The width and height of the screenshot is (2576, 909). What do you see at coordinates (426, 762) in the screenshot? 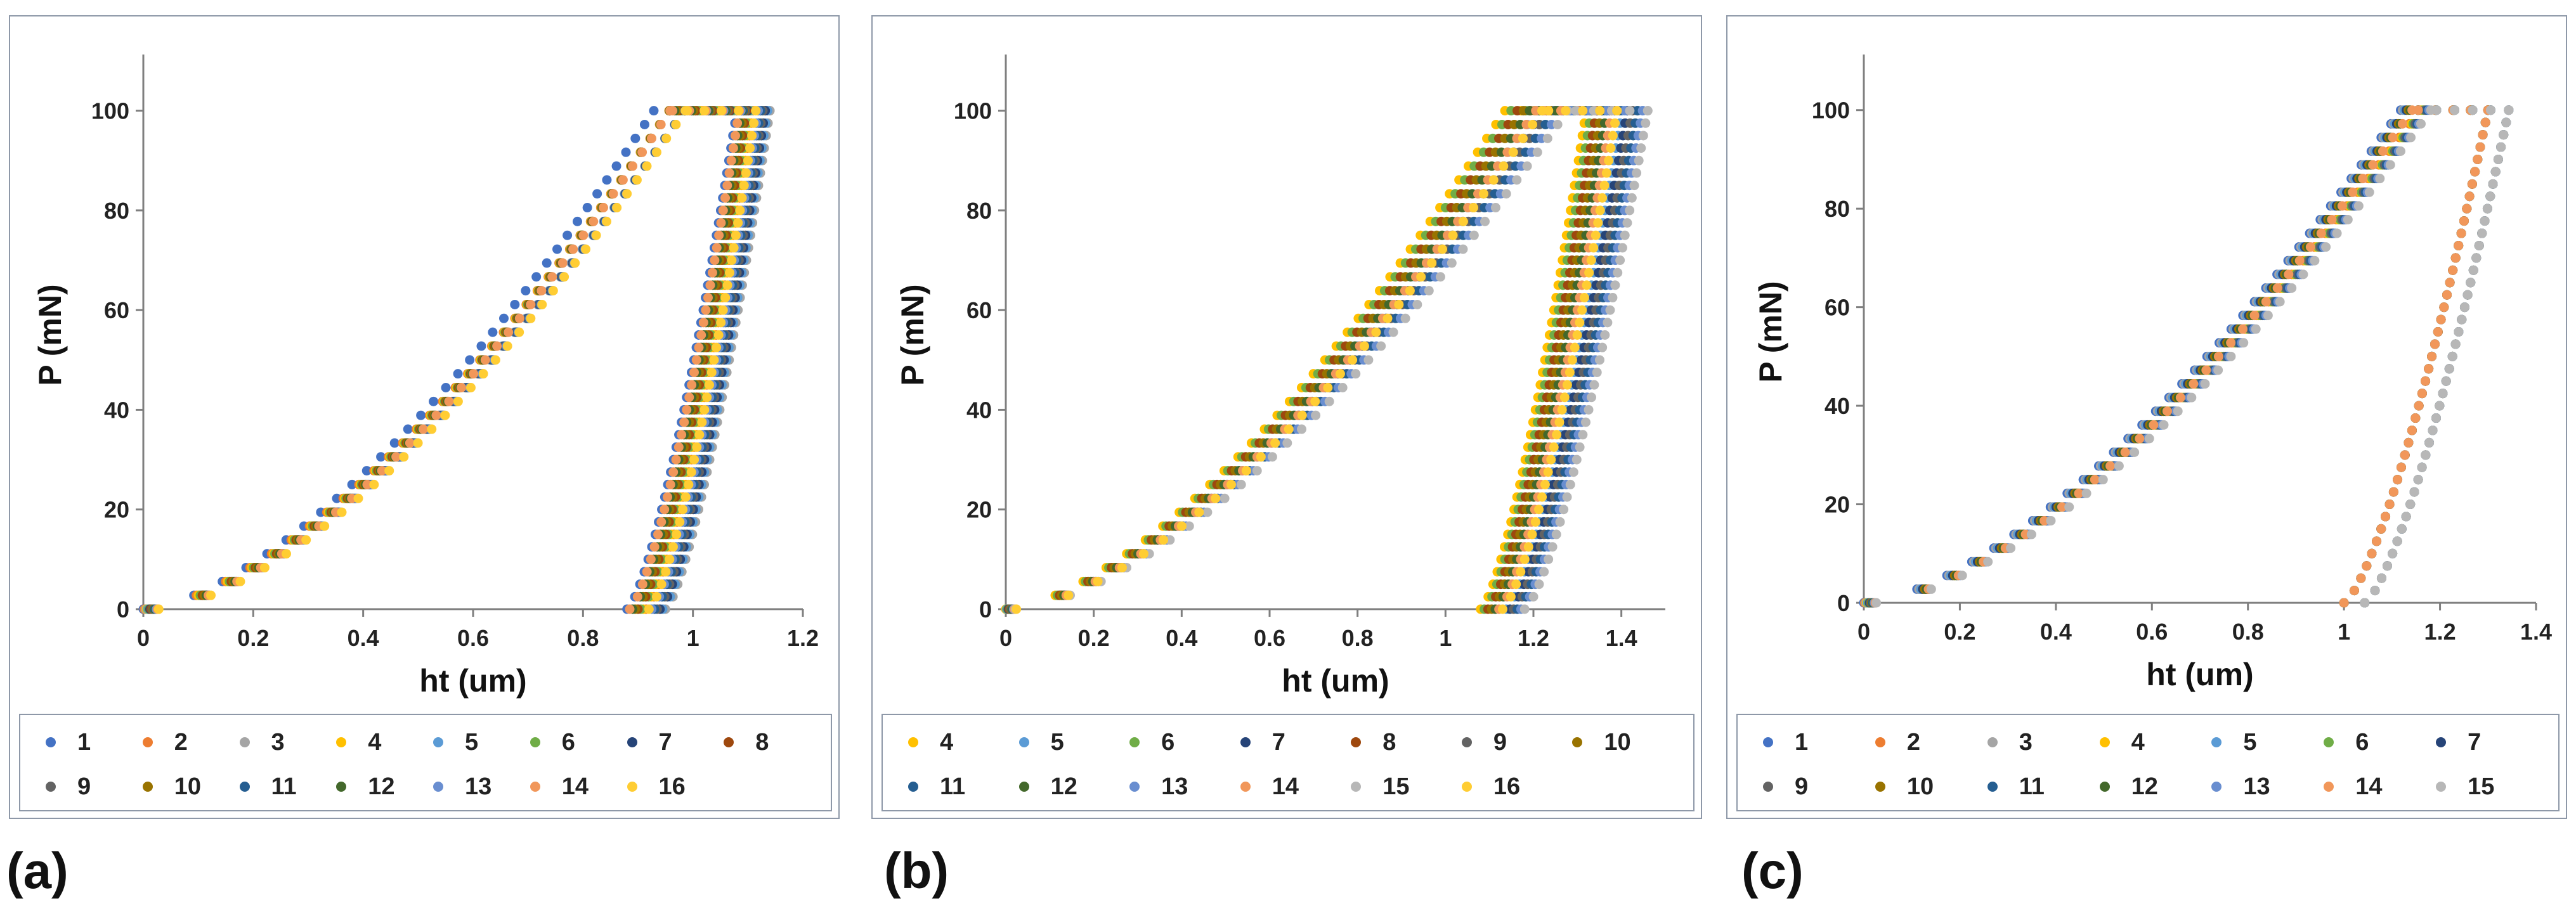
I see `legend-a: 1 2 3 4 5 6 7 8 9 10 11 12 13 14 16` at bounding box center [426, 762].